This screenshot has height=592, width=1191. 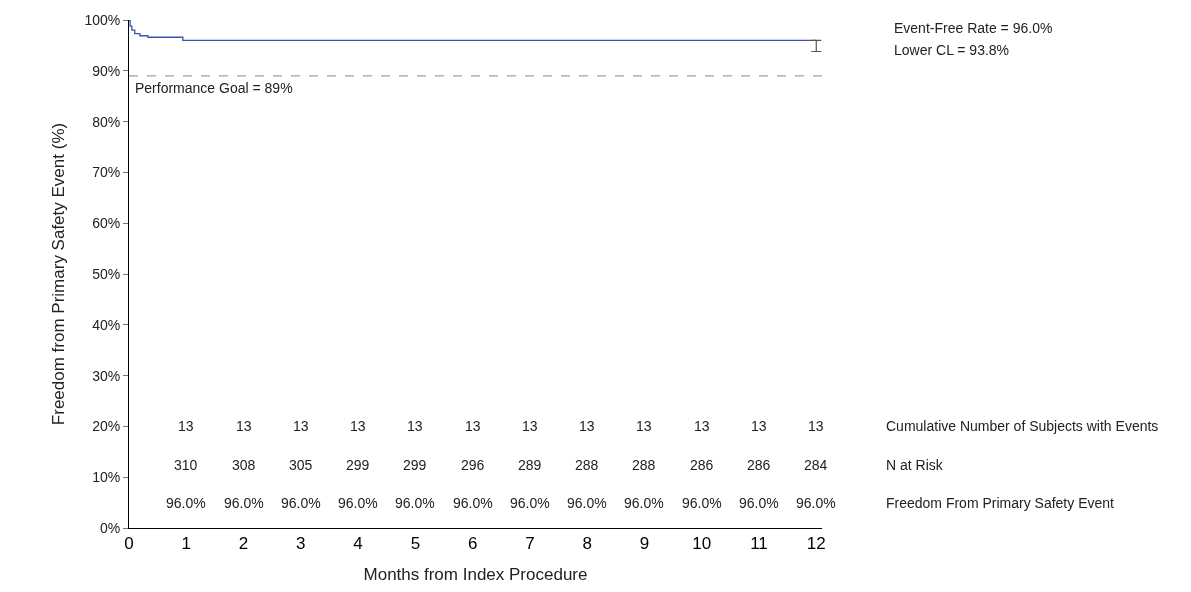 I want to click on annotation: 310, so click(x=186, y=465).